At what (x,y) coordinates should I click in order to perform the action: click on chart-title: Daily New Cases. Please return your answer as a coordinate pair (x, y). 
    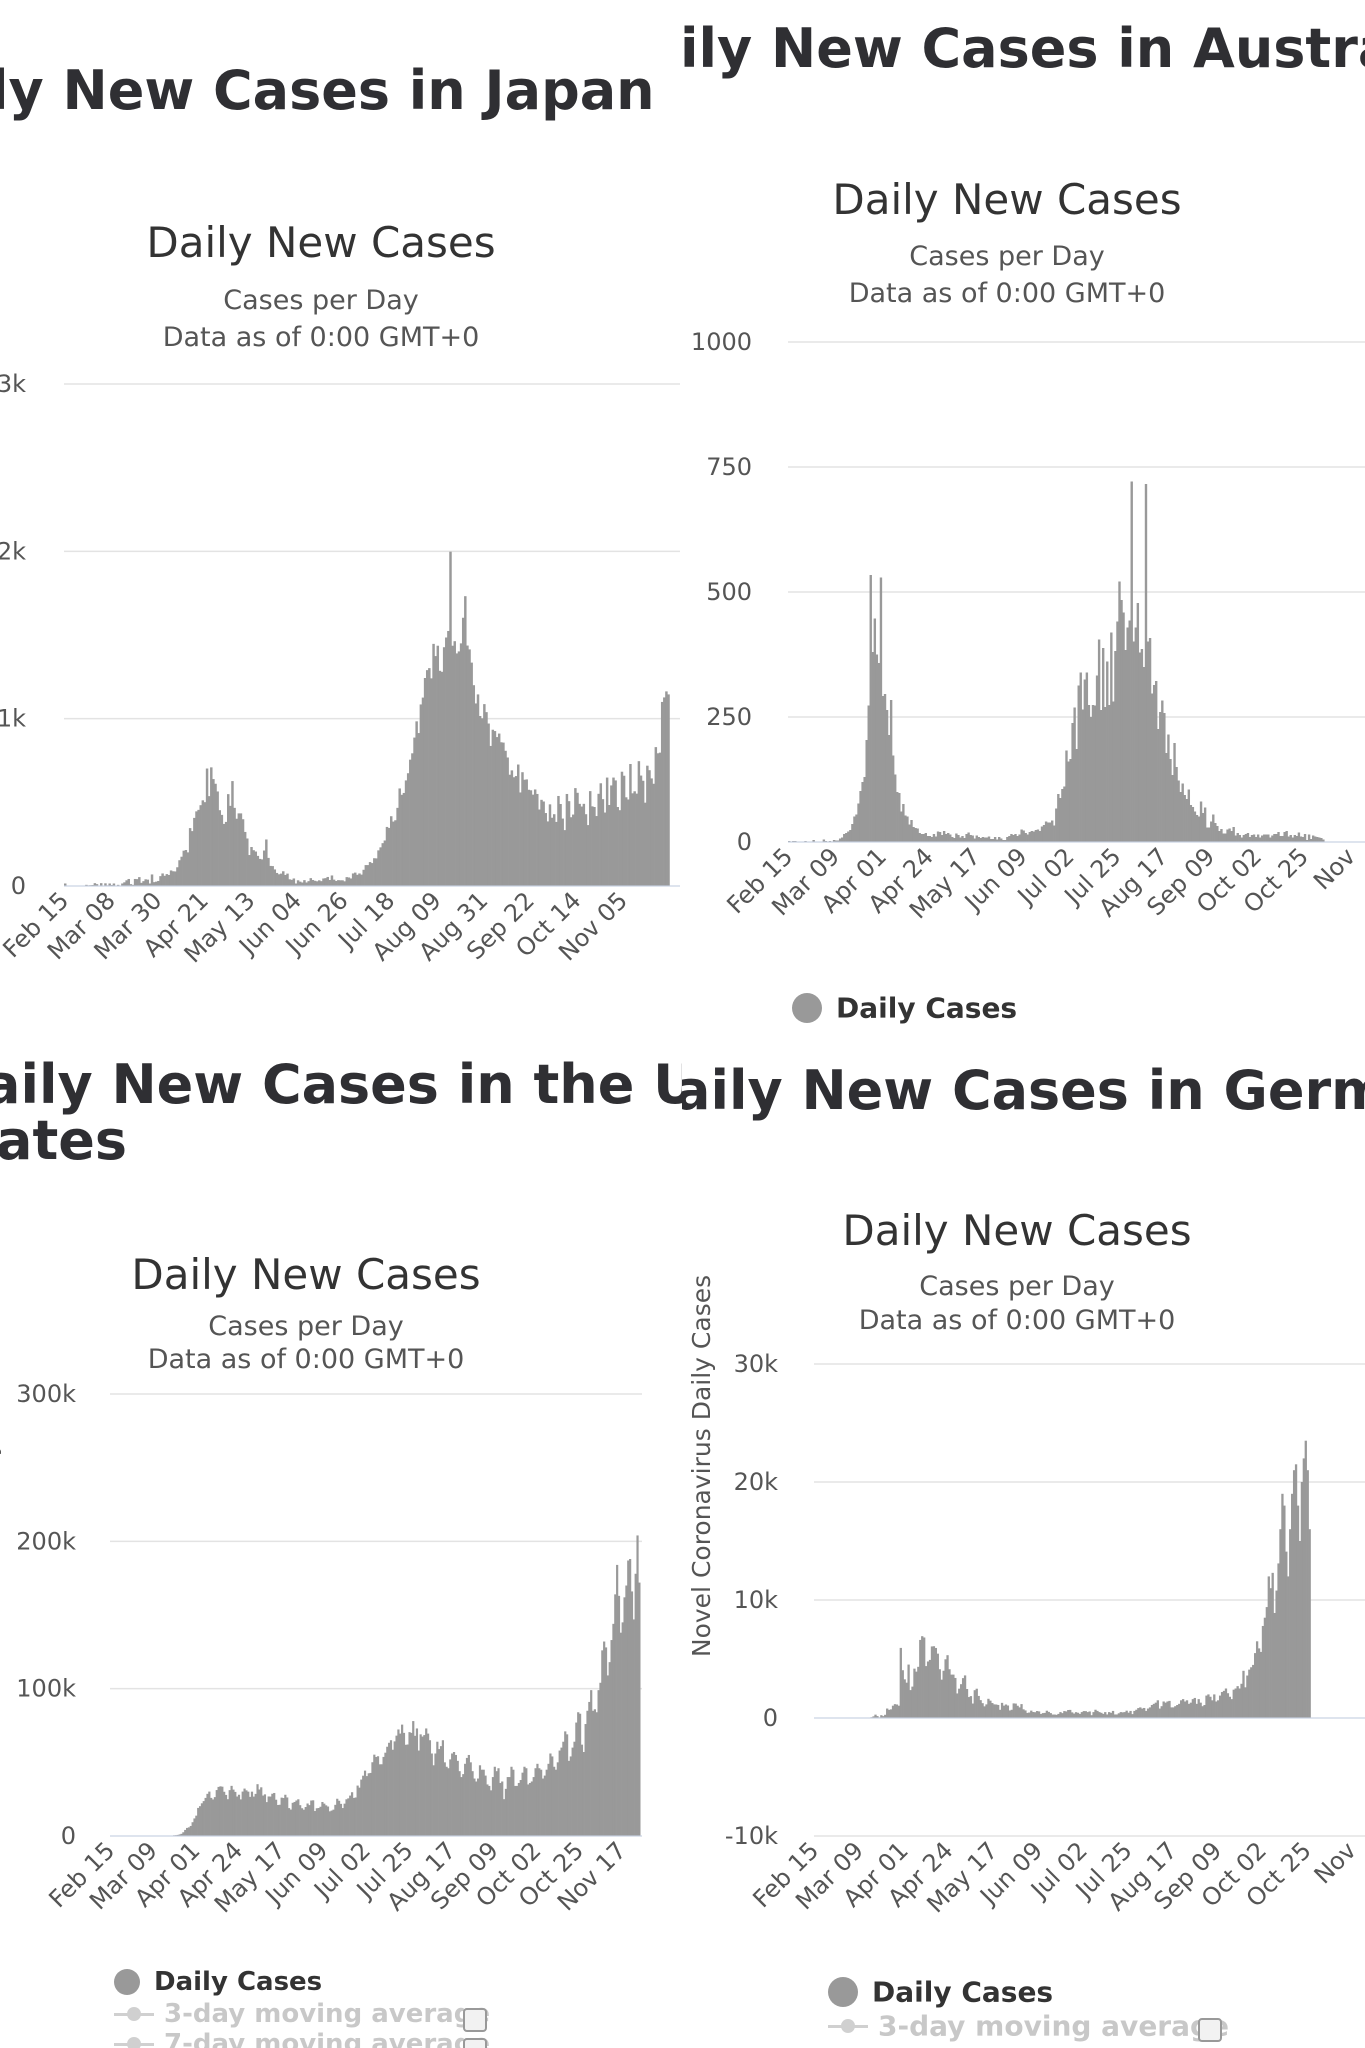
    Looking at the image, I should click on (306, 1274).